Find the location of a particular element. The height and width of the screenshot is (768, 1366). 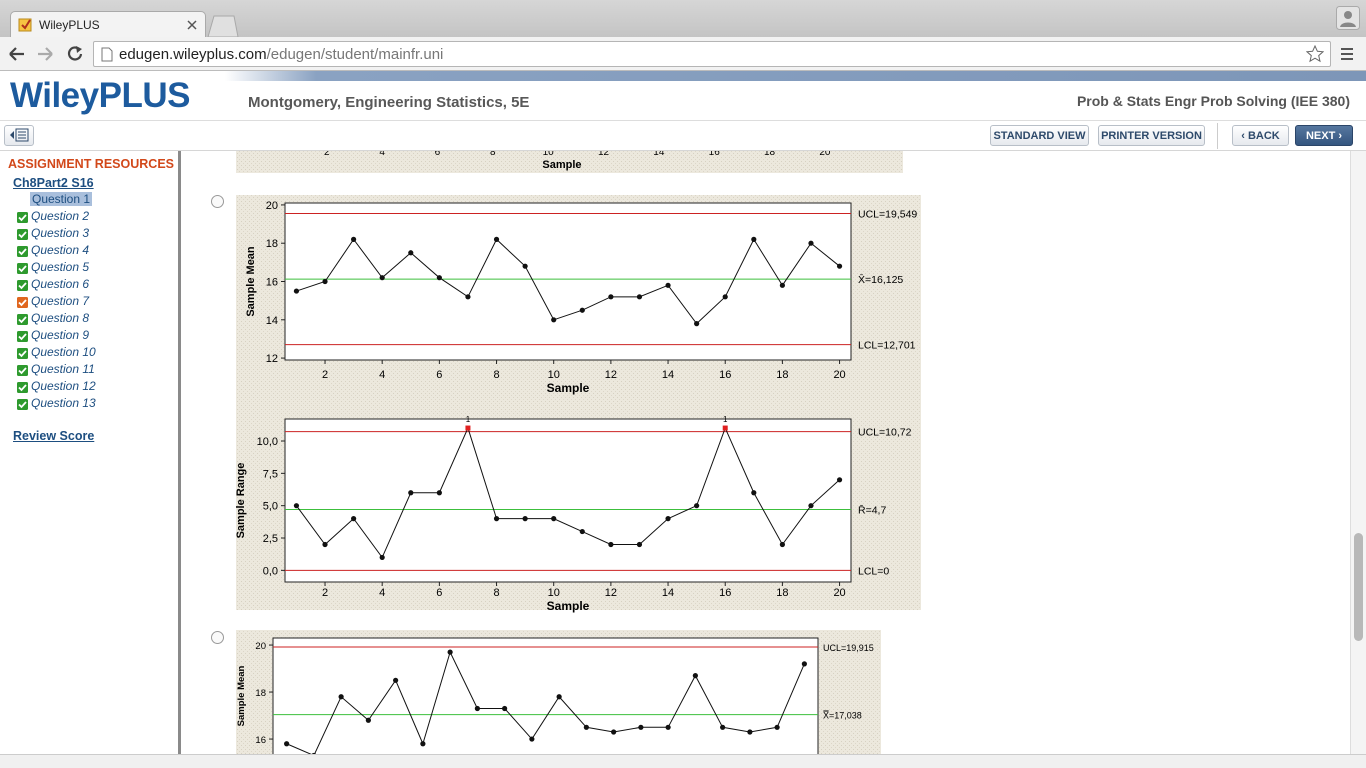

standard-view-button: STANDARD VIEW is located at coordinates (1039, 135).